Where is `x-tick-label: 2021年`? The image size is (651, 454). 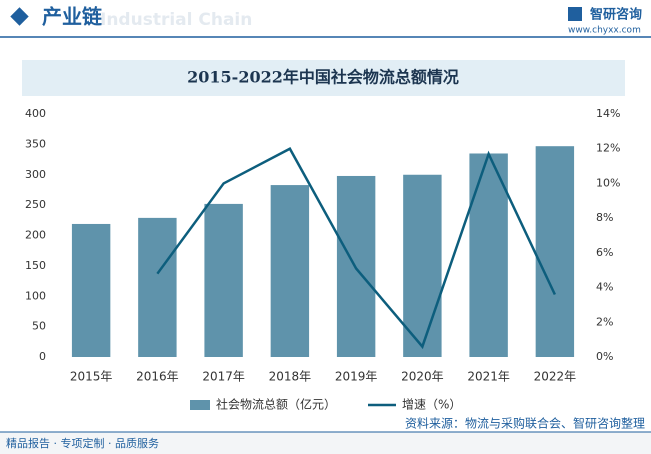 x-tick-label: 2021年 is located at coordinates (488, 377).